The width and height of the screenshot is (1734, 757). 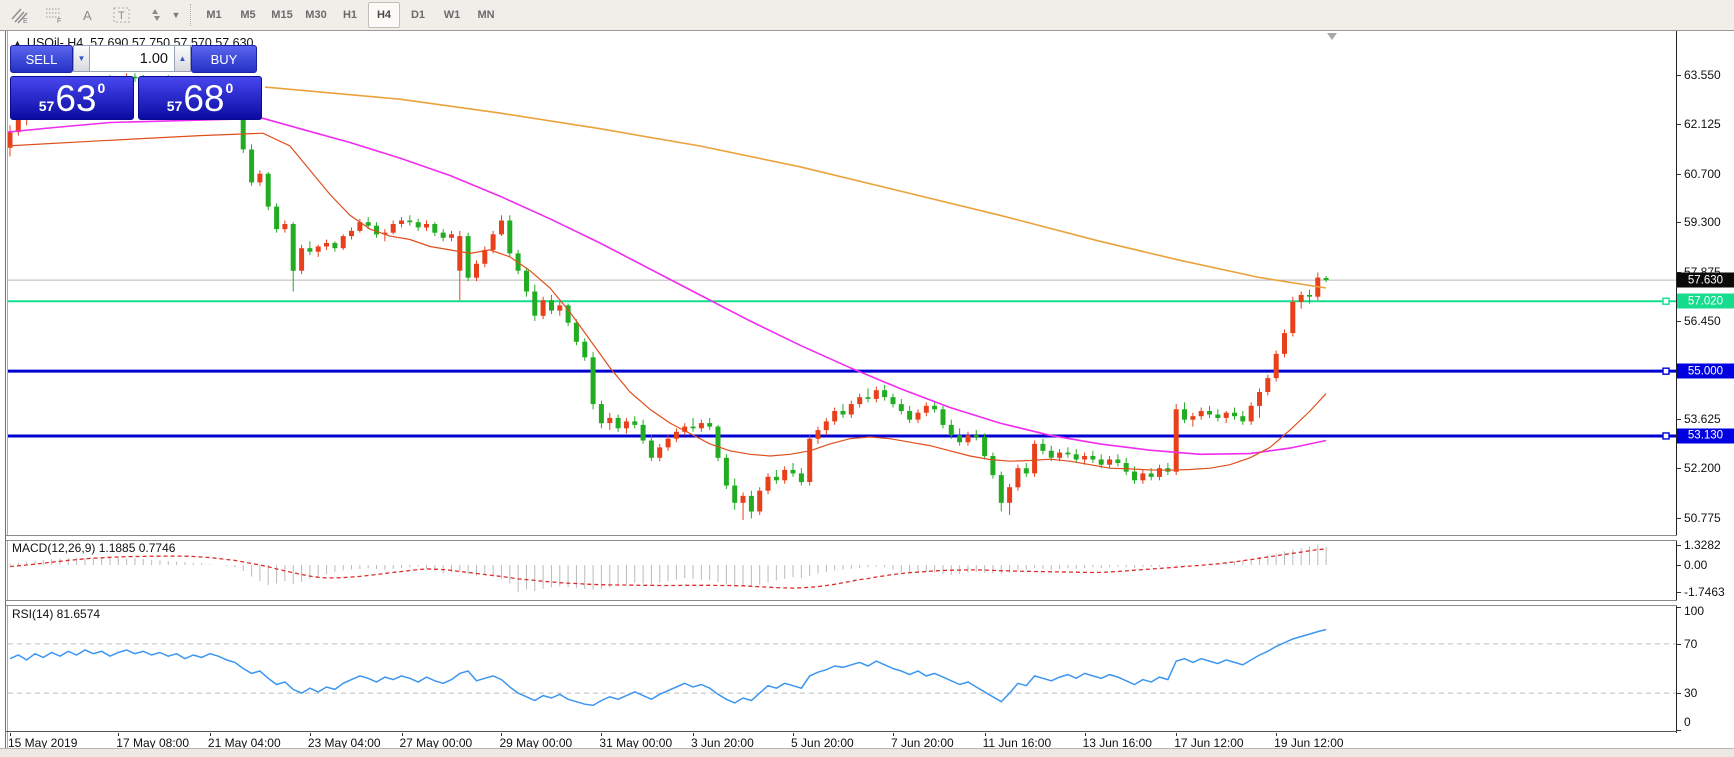 I want to click on date-axis-label: 3 Jun 20:00, so click(x=722, y=743).